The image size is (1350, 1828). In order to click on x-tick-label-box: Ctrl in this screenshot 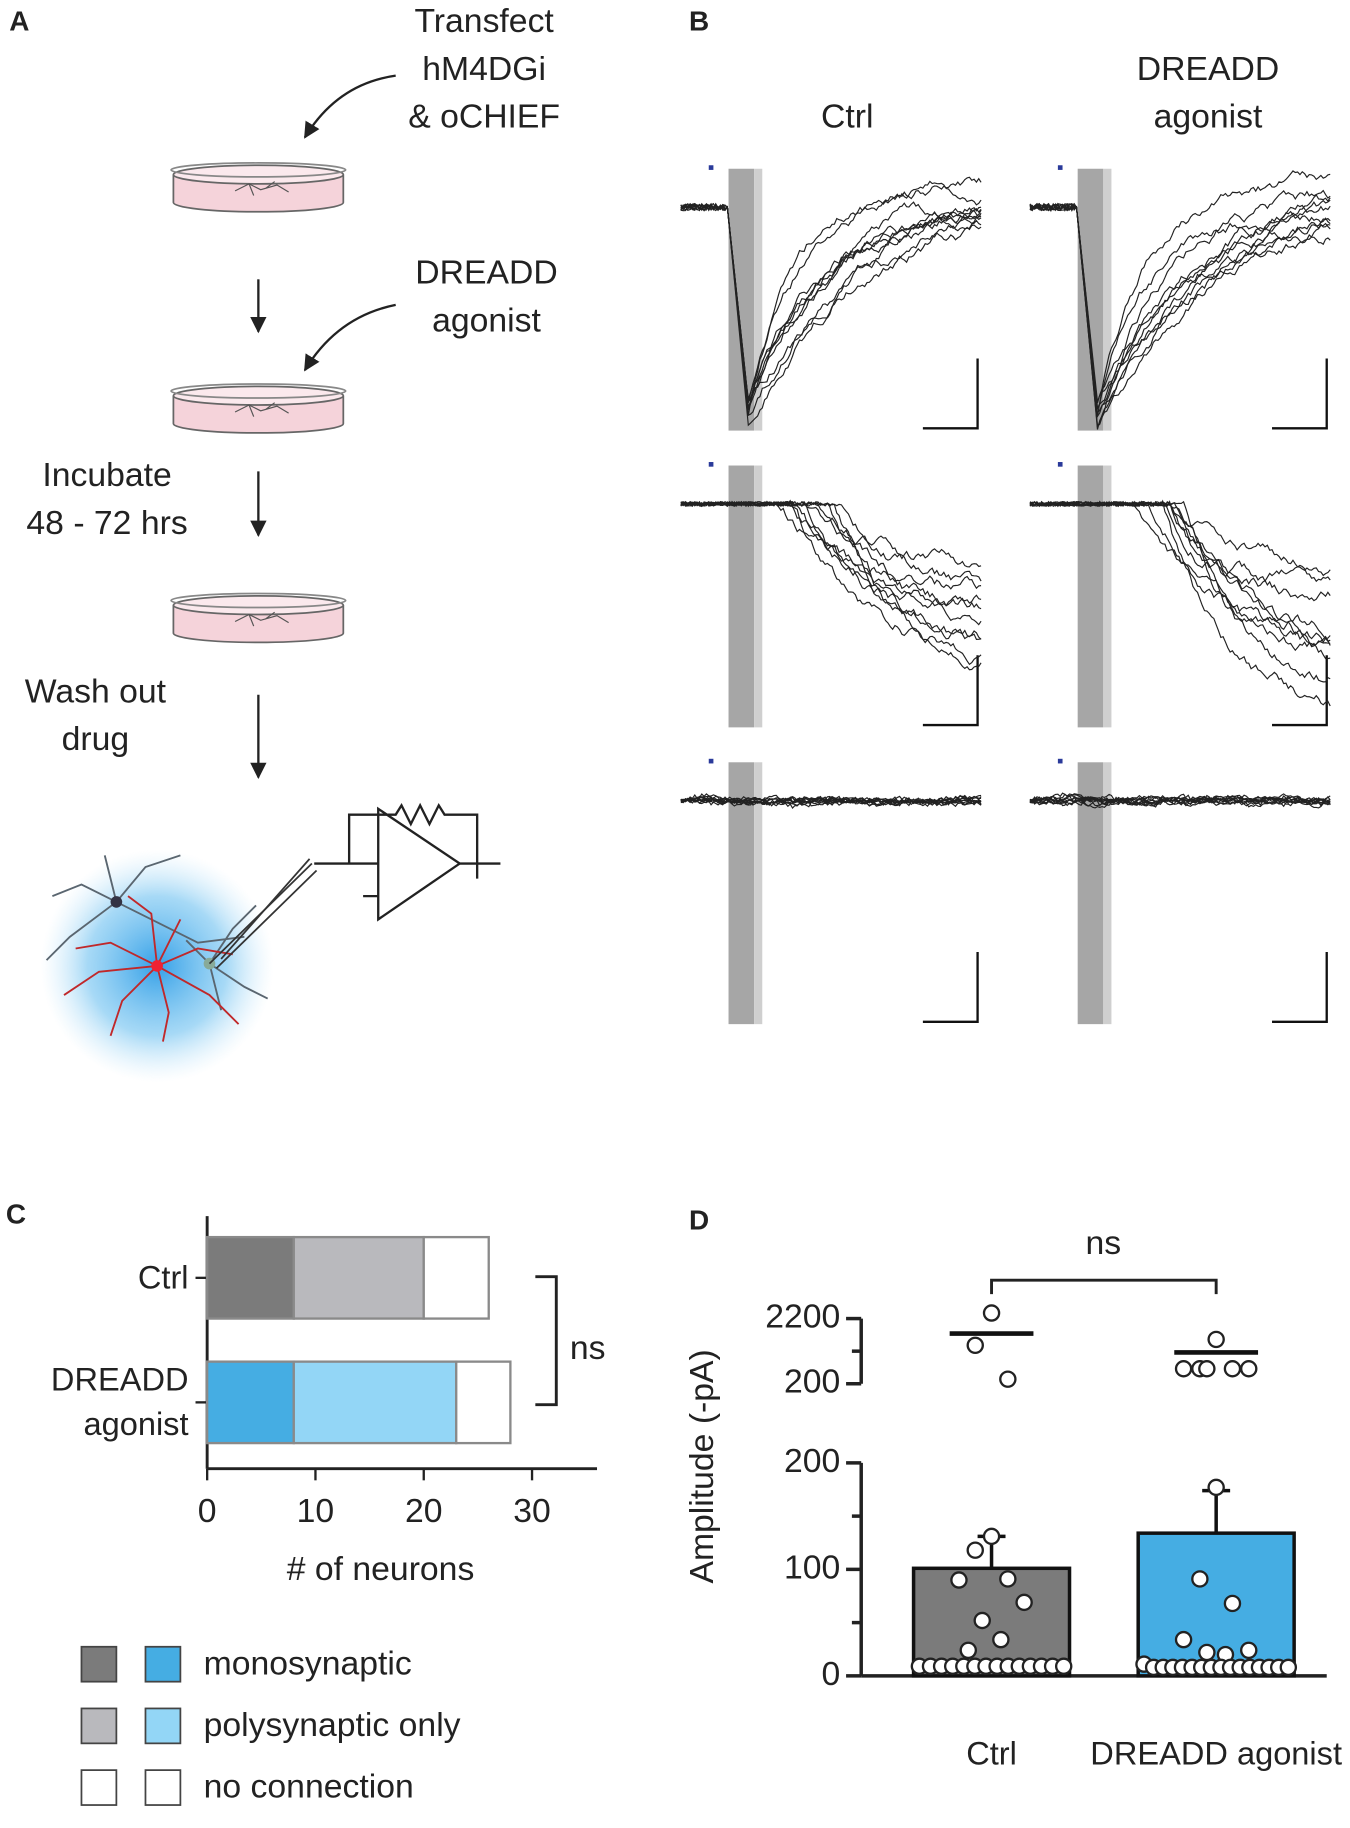, I will do `click(991, 1753)`.